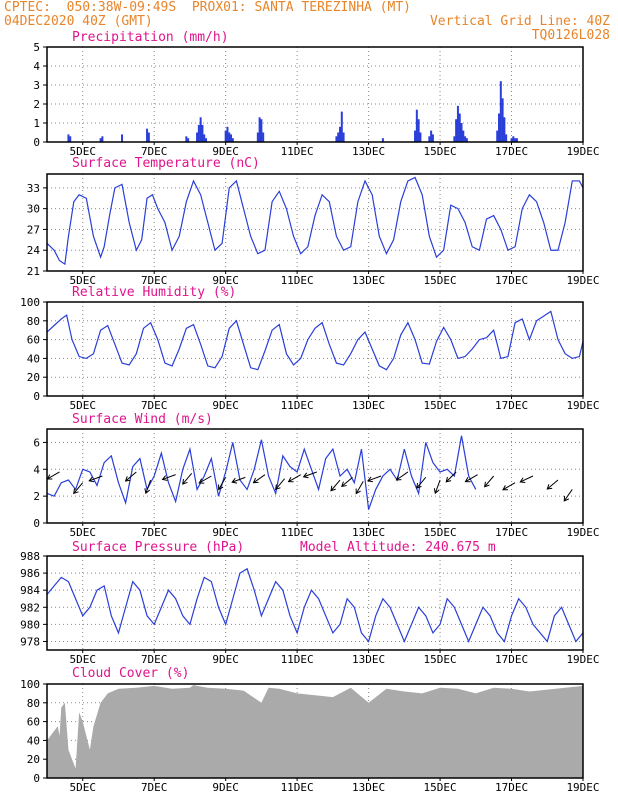  What do you see at coordinates (30, 641) in the screenshot?
I see `y-tick-label: 978` at bounding box center [30, 641].